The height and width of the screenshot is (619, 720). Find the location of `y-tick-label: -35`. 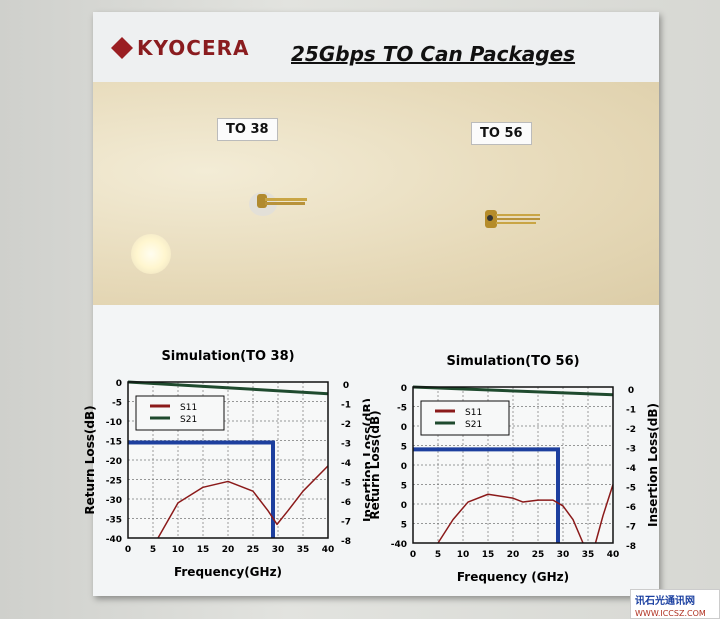

y-tick-label: -35 is located at coordinates (114, 521).